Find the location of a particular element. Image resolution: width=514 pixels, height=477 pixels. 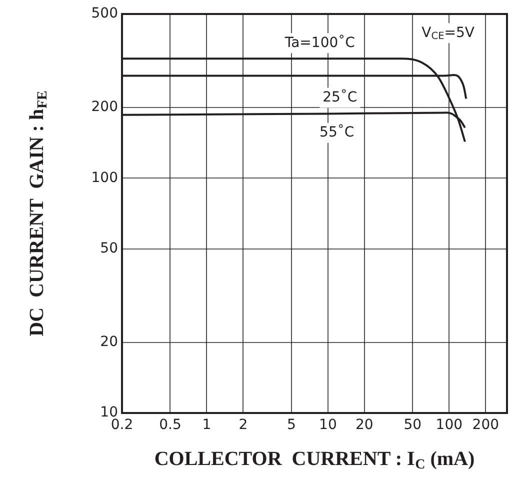

y-tick-label: 50 is located at coordinates (109, 248).